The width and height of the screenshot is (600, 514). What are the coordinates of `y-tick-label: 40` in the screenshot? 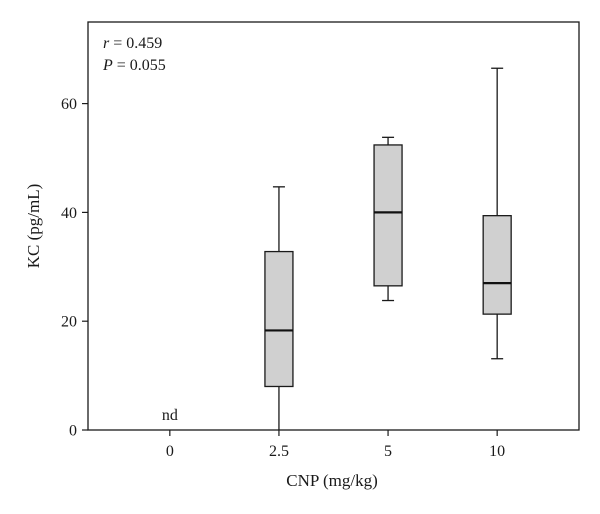 It's located at (69, 213).